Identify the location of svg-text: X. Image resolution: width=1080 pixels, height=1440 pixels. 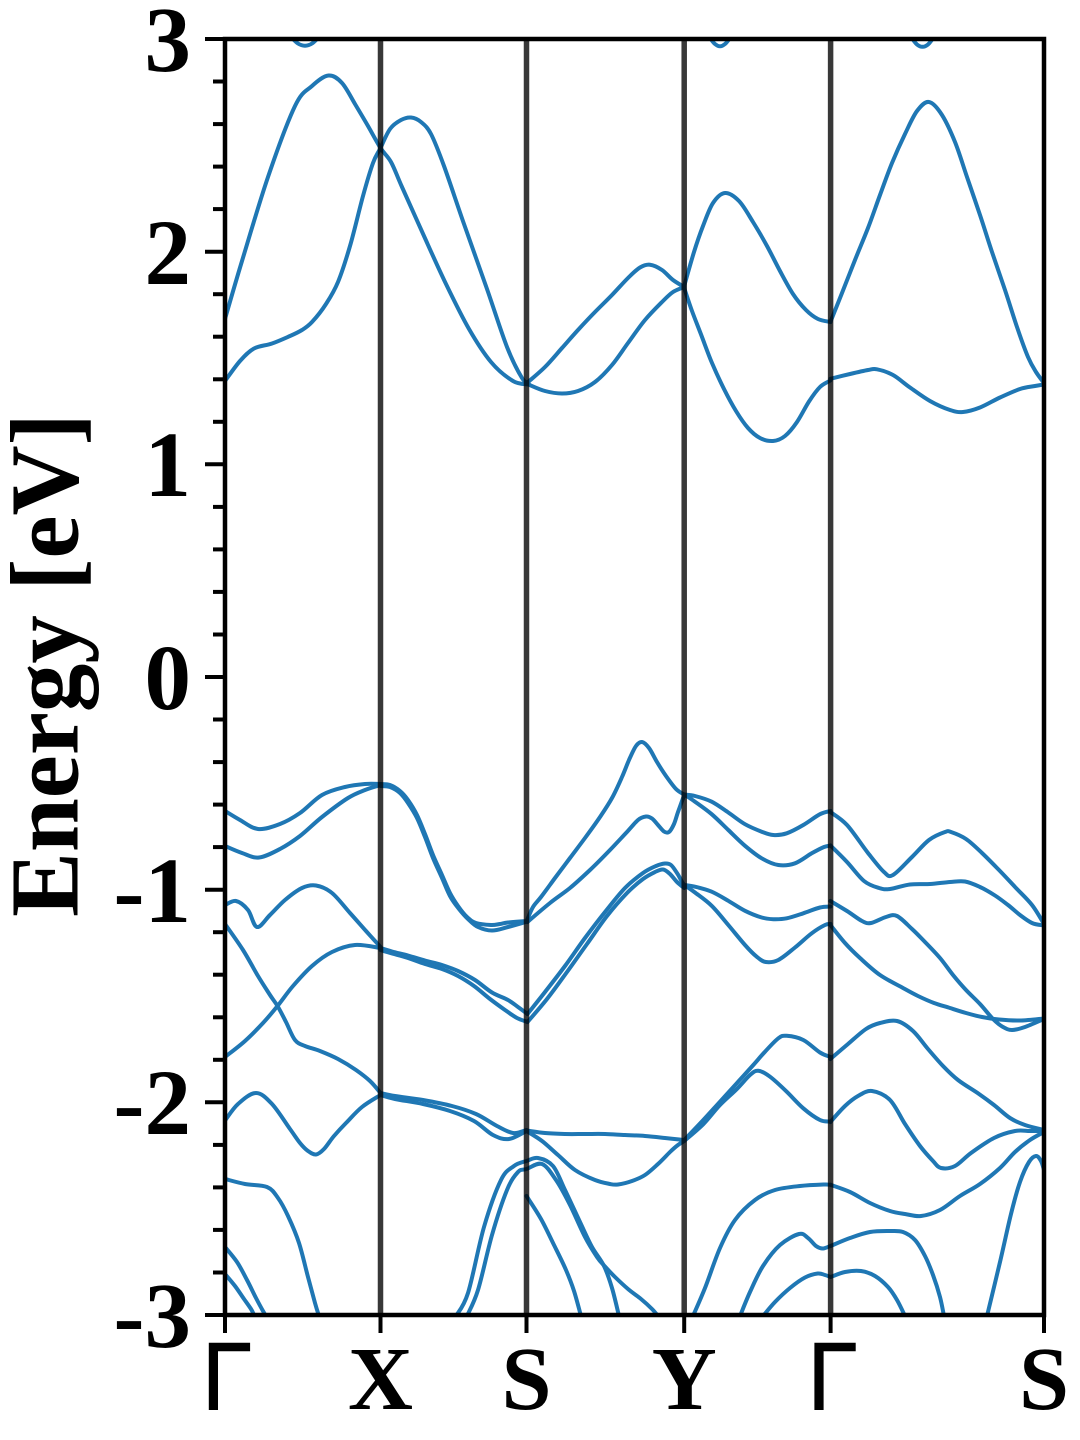
(380, 1379).